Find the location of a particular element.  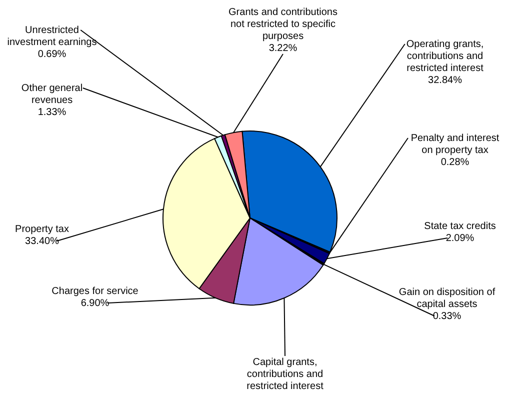

data-label: 0.28% is located at coordinates (455, 162).